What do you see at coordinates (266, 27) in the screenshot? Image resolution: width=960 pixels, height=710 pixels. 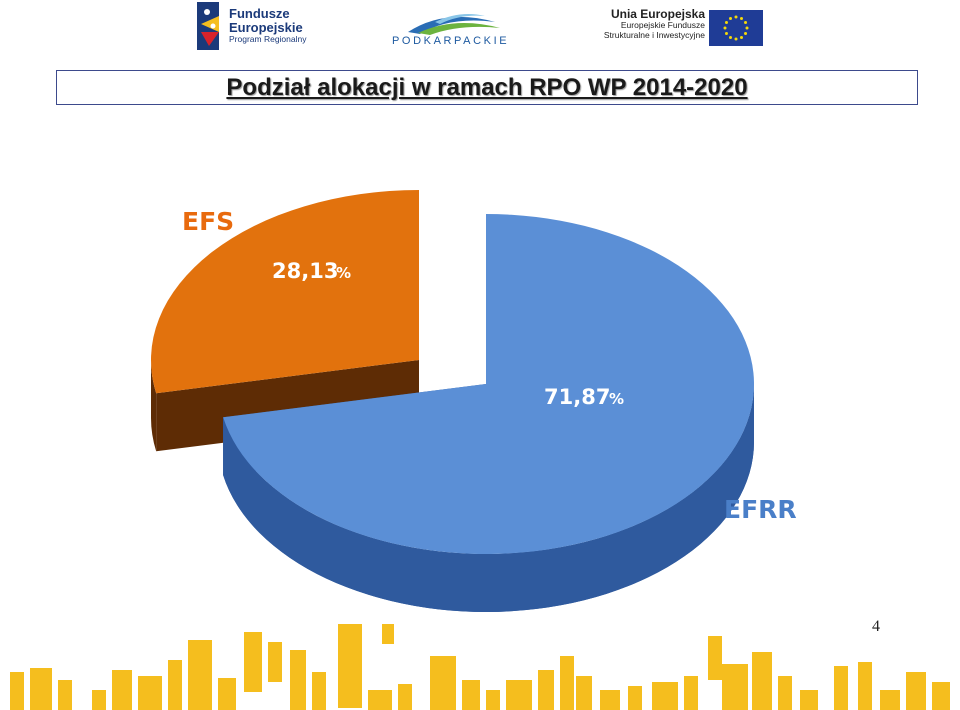 I see `logo-fe-line2: Europejskie` at bounding box center [266, 27].